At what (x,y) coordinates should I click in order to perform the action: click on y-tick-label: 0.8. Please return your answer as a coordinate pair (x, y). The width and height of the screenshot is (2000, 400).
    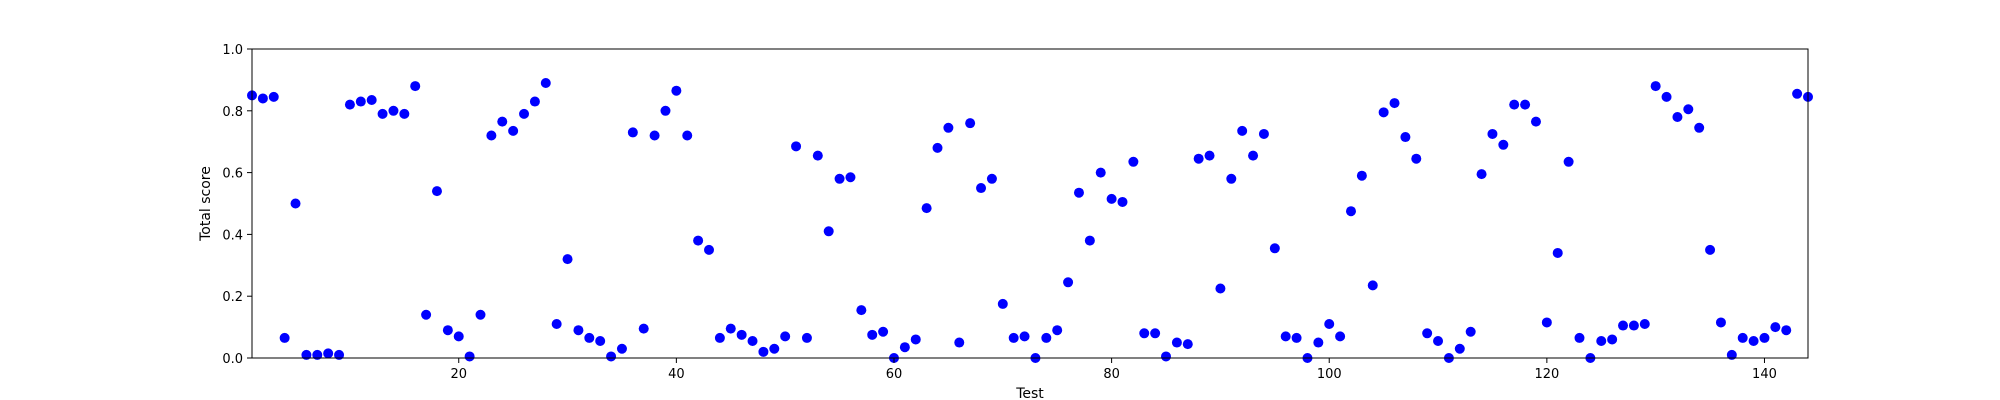
    Looking at the image, I should click on (232, 112).